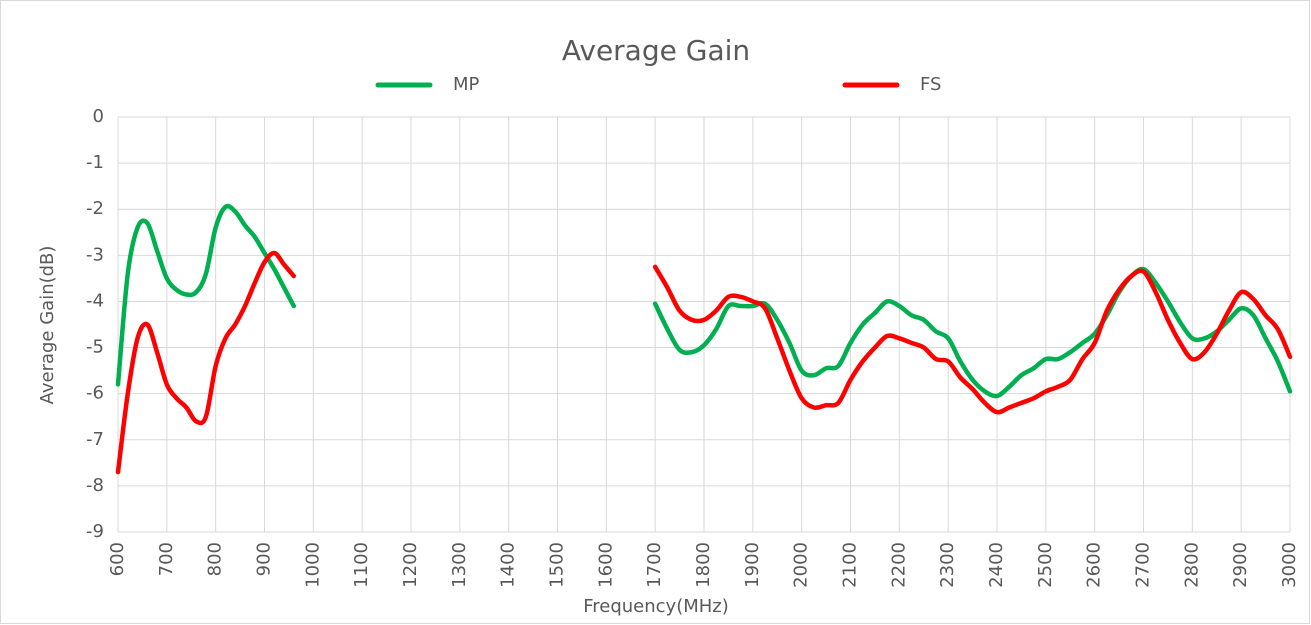 The image size is (1311, 625). What do you see at coordinates (656, 50) in the screenshot?
I see `chart-title: Average Gain` at bounding box center [656, 50].